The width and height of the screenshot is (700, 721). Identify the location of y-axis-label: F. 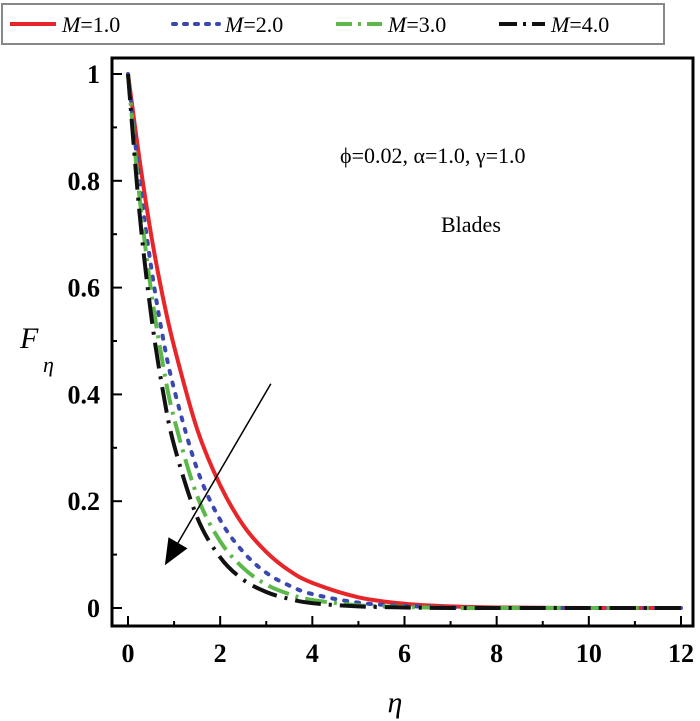
(29, 338).